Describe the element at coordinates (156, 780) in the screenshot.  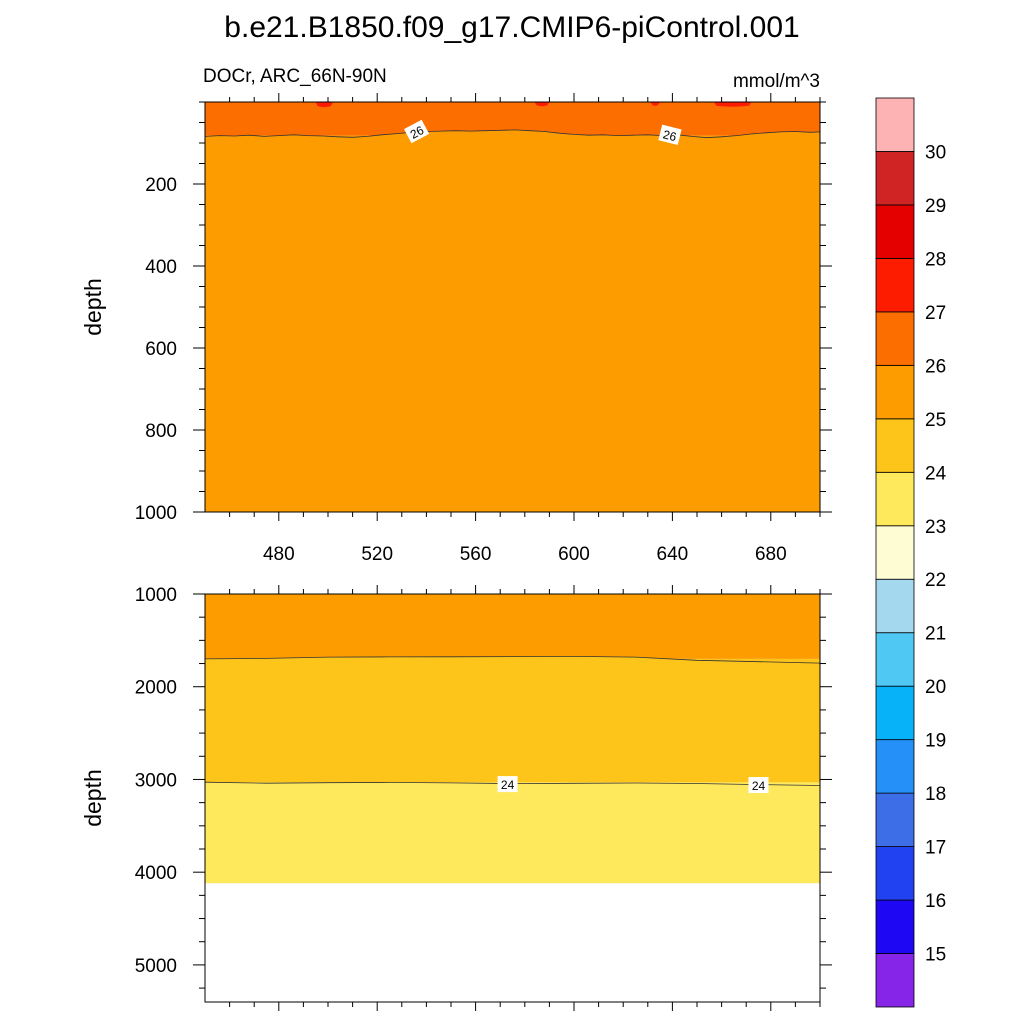
I see `y-tick-label: 3000` at that location.